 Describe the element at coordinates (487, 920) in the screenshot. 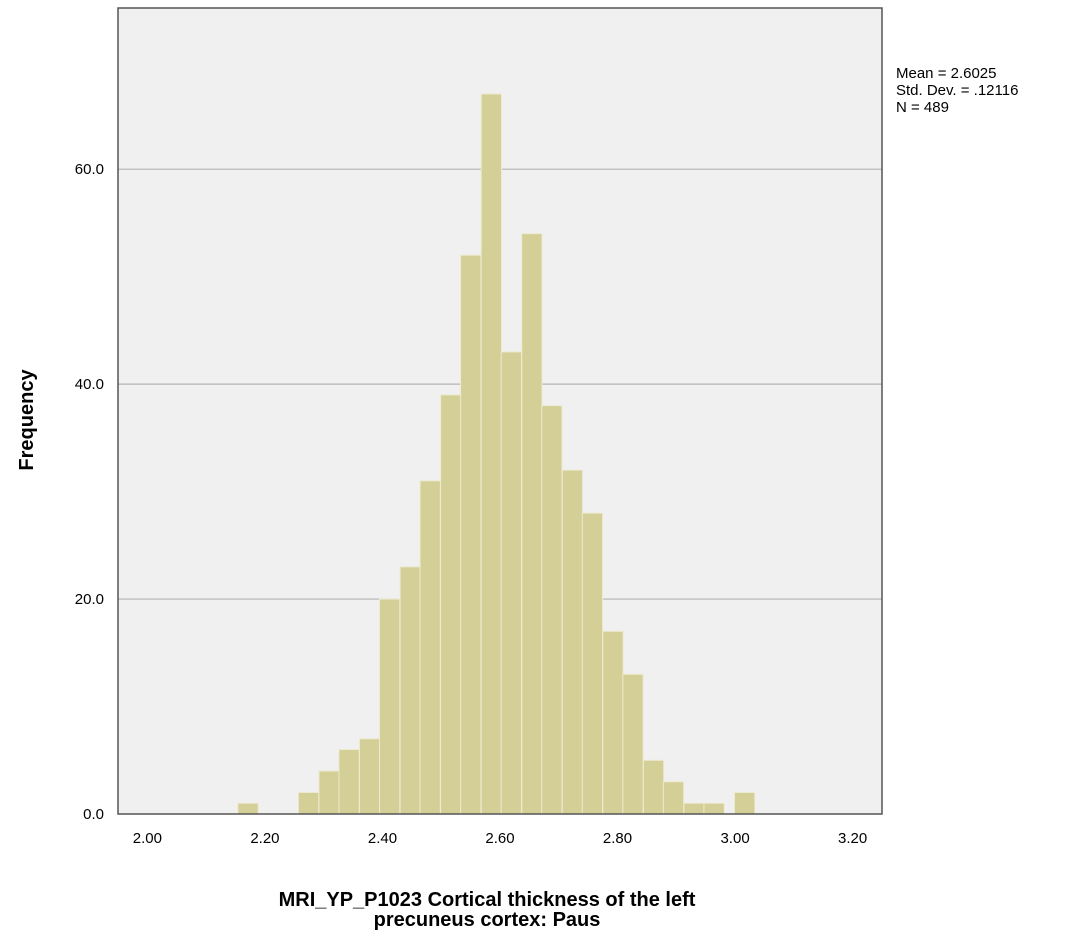

I see `x-axis-title-line-2: precuneus cortex: Paus` at that location.